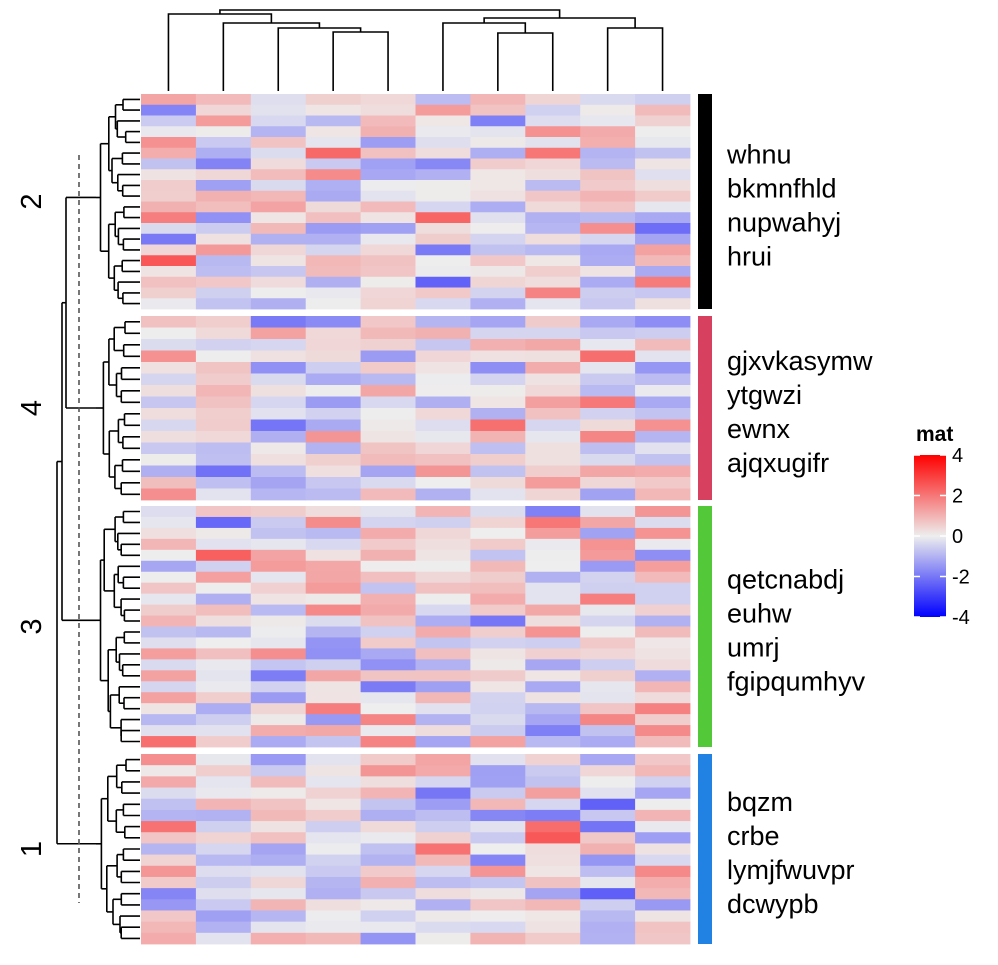  I want to click on row-label: bkmnfhld, so click(782, 189).